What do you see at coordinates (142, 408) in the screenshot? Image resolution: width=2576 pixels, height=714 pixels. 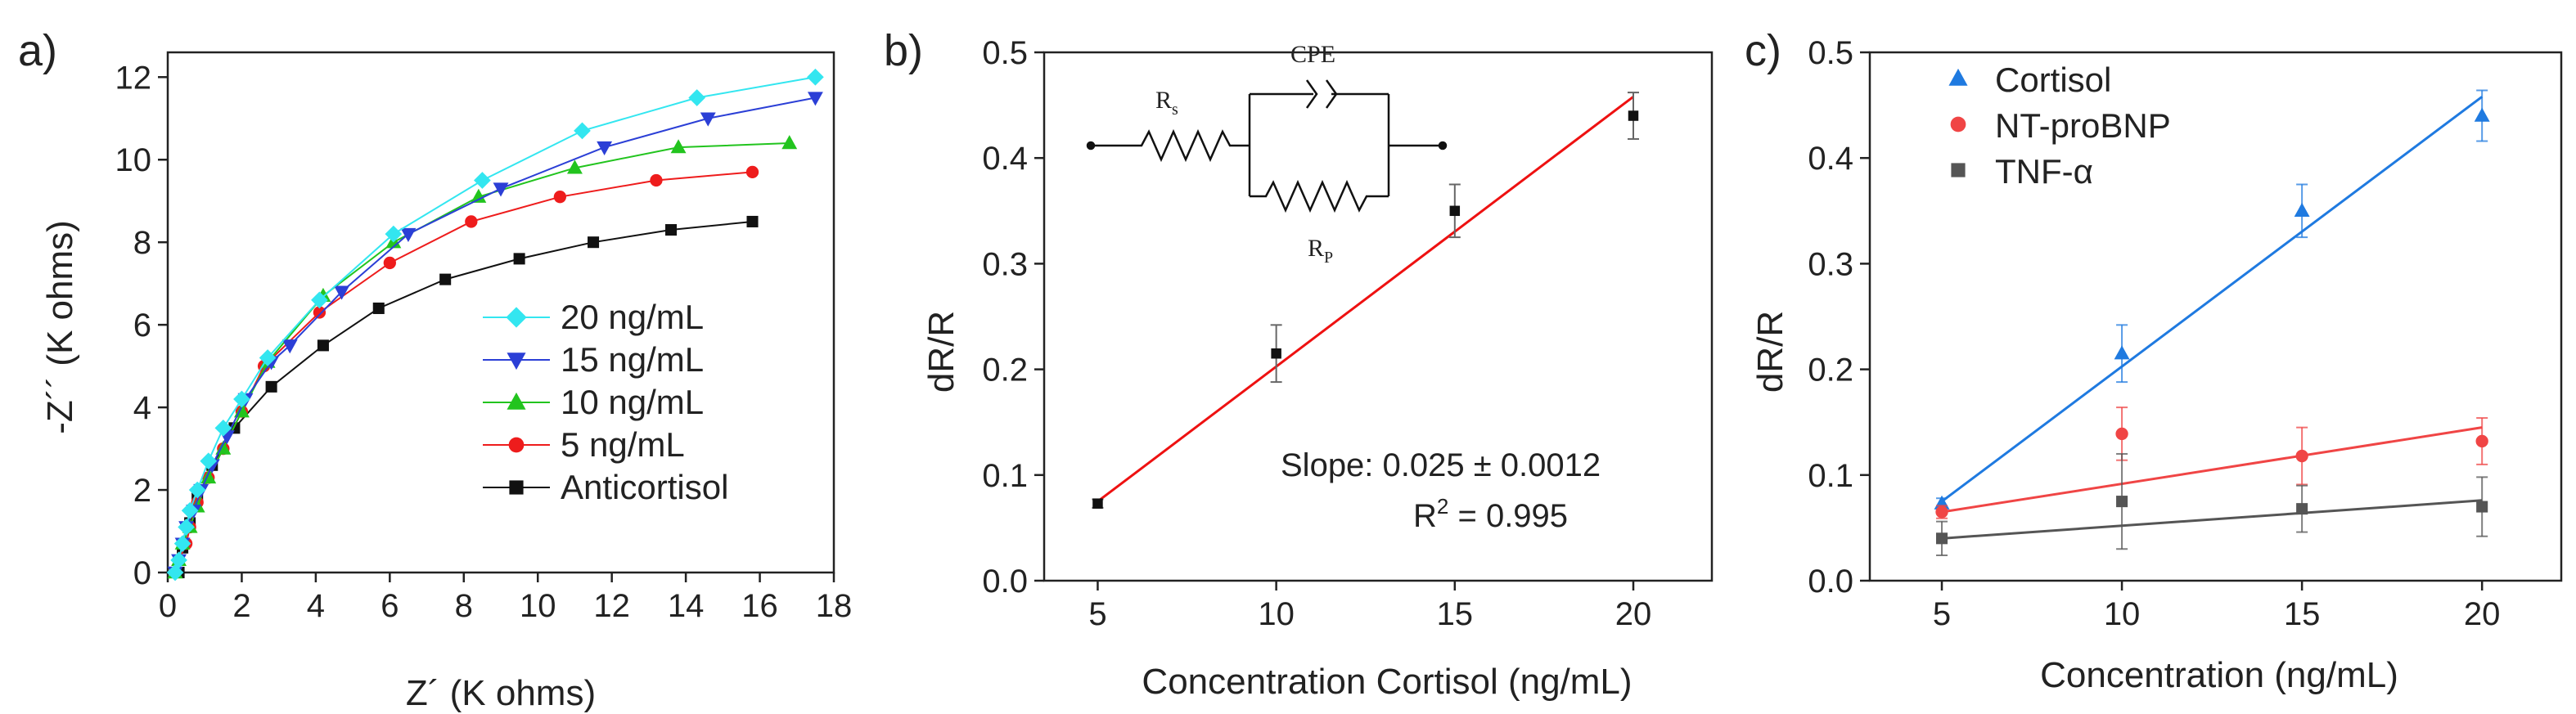 I see `y-tick-label: 4` at bounding box center [142, 408].